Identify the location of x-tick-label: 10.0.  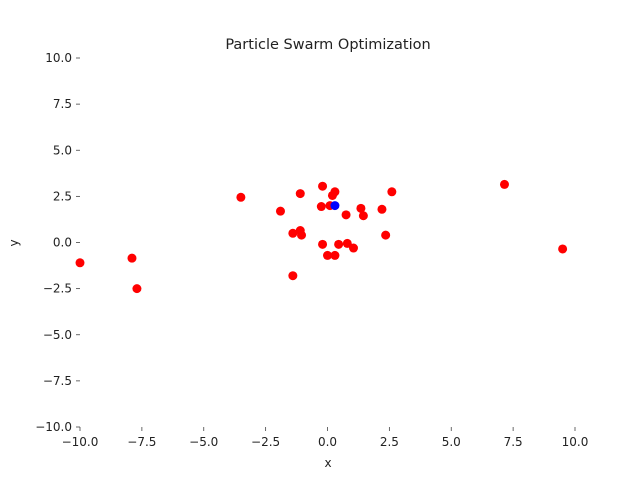
(575, 442).